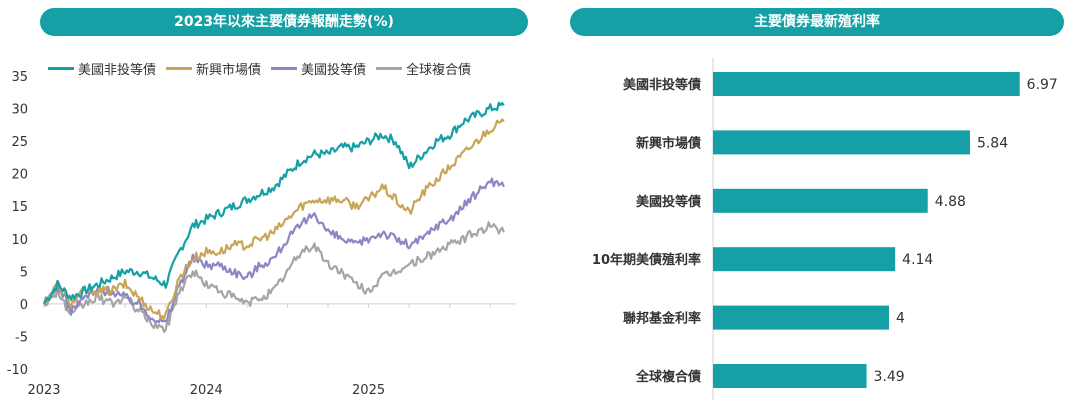 The height and width of the screenshot is (409, 1090). What do you see at coordinates (24, 272) in the screenshot?
I see `y-tick-label: 5` at bounding box center [24, 272].